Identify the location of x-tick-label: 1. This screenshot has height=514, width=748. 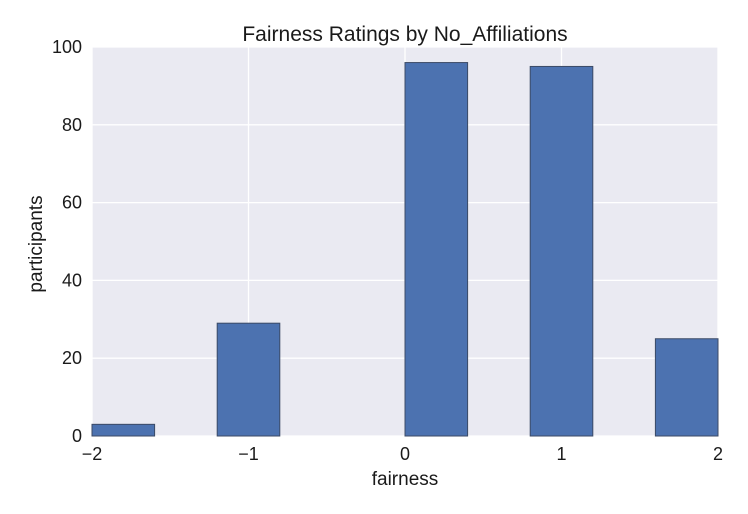
(561, 454).